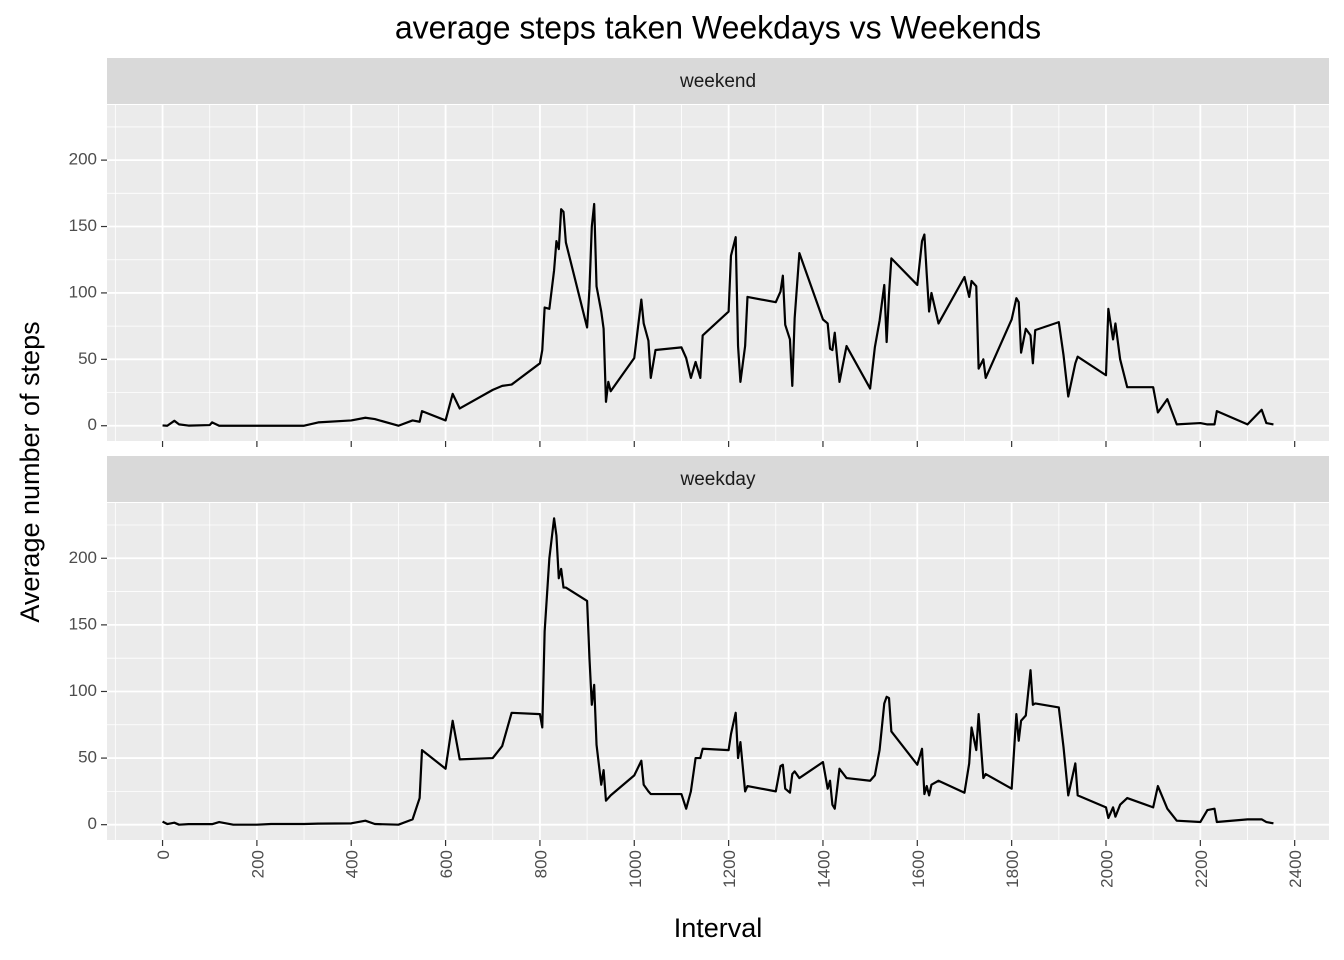 The image size is (1344, 960). I want to click on x-tick-label: 400, so click(352, 864).